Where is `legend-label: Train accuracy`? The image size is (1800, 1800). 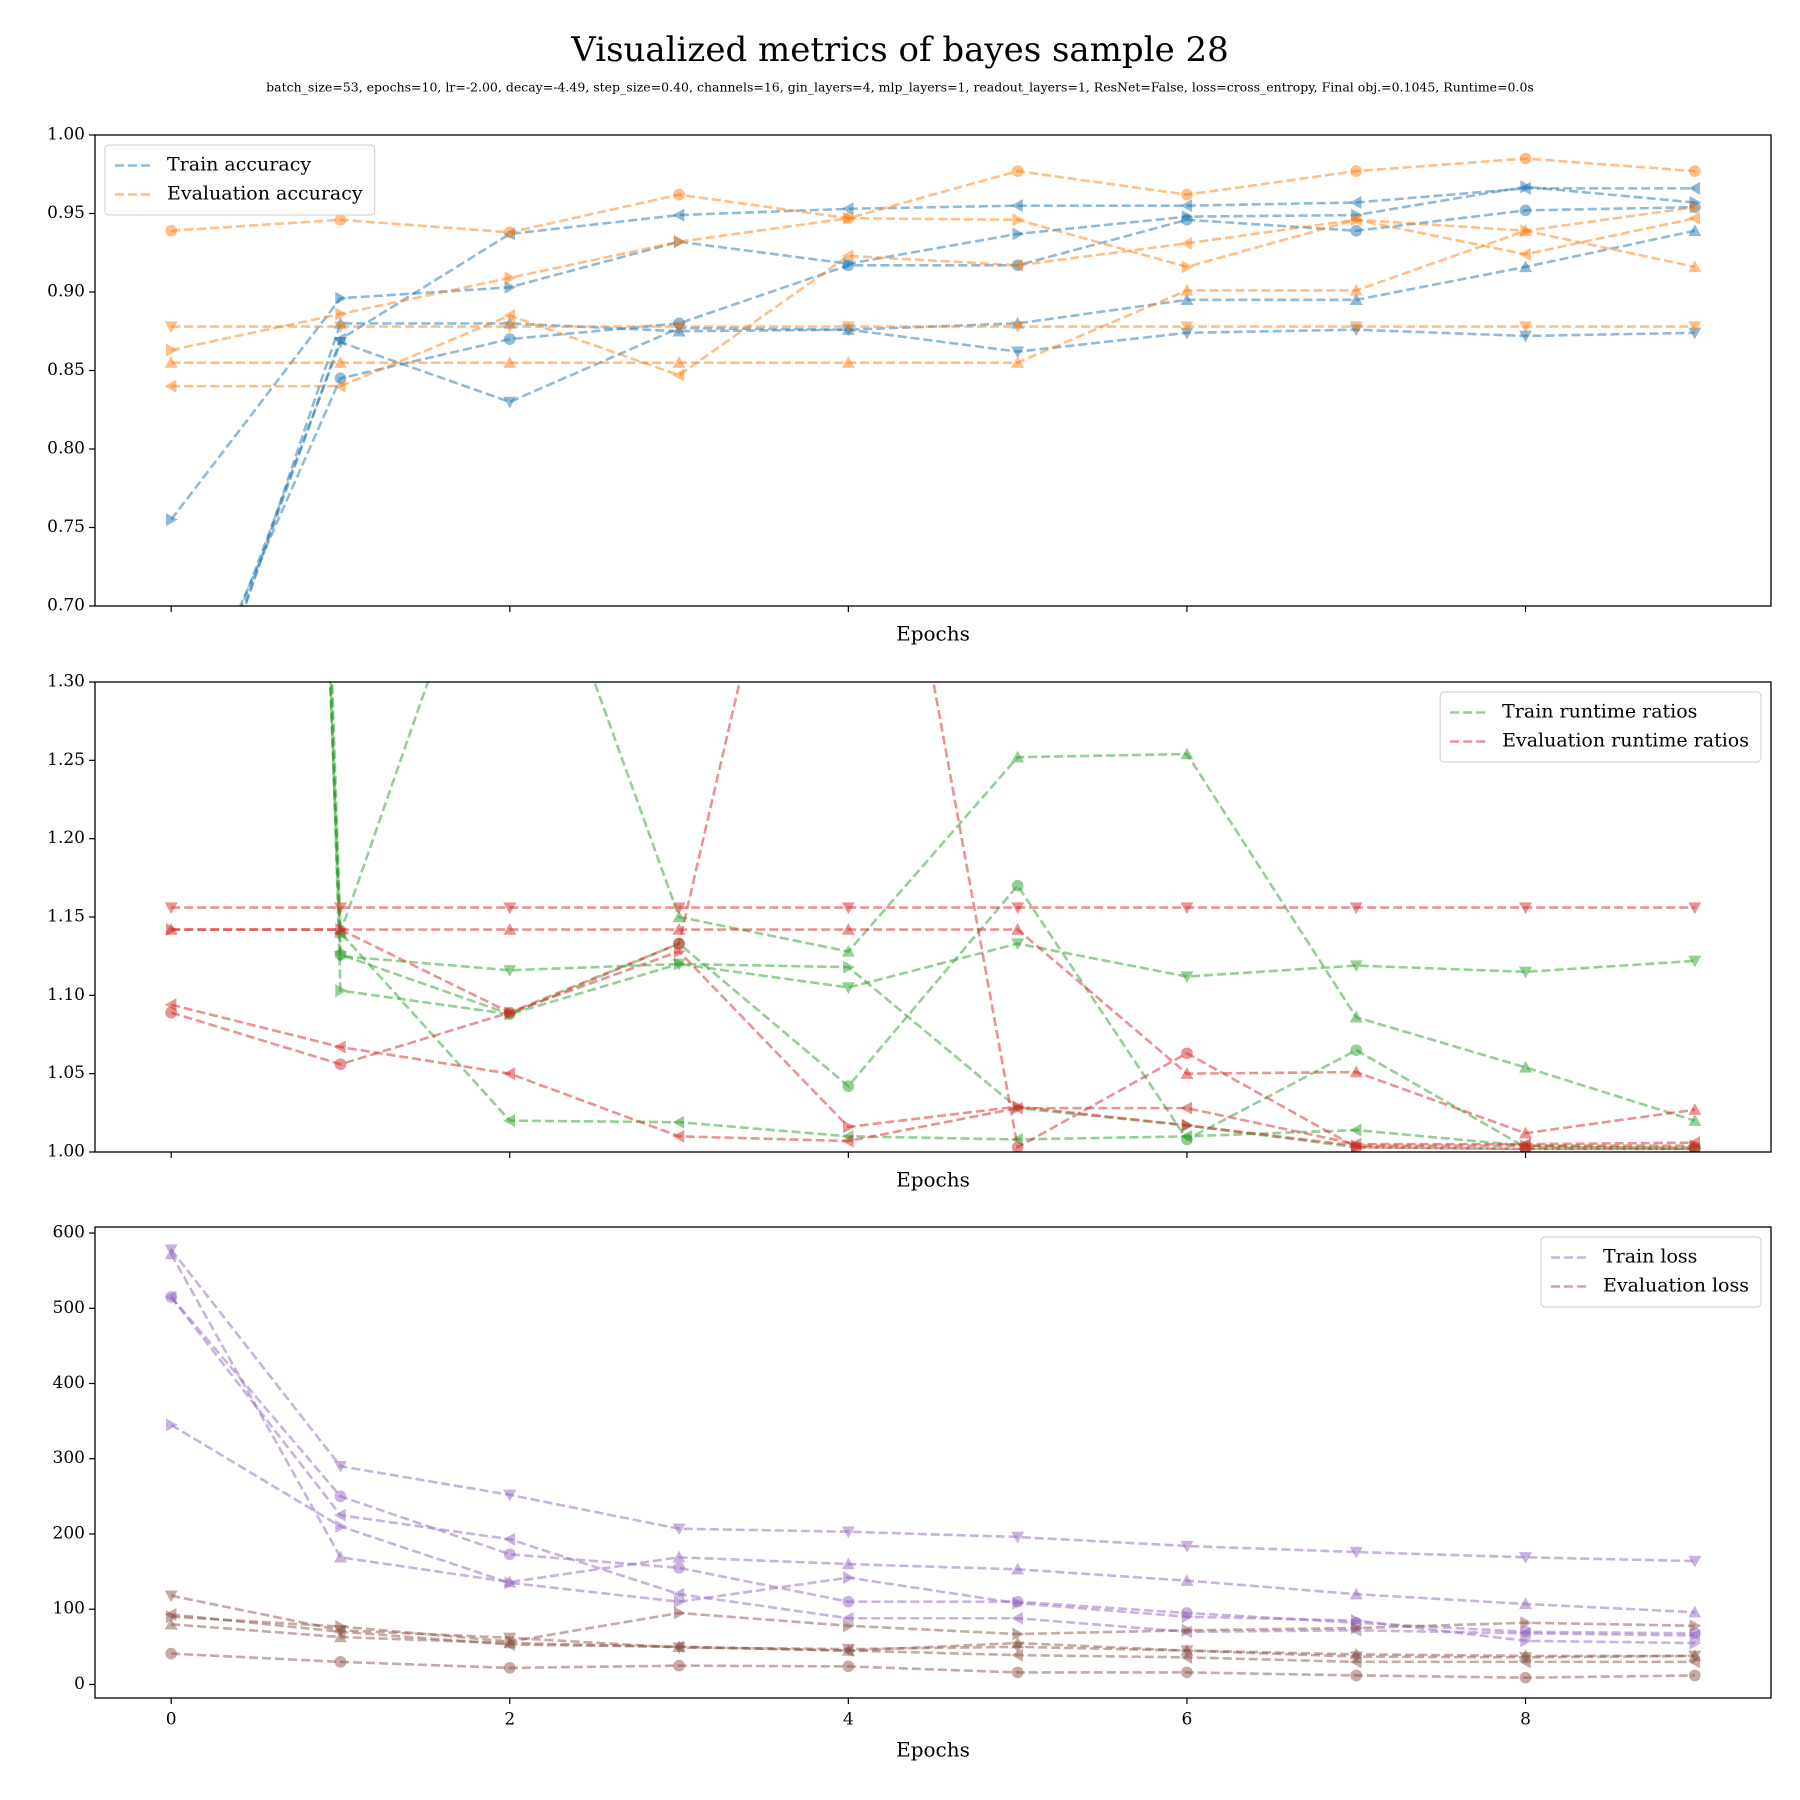 legend-label: Train accuracy is located at coordinates (239, 165).